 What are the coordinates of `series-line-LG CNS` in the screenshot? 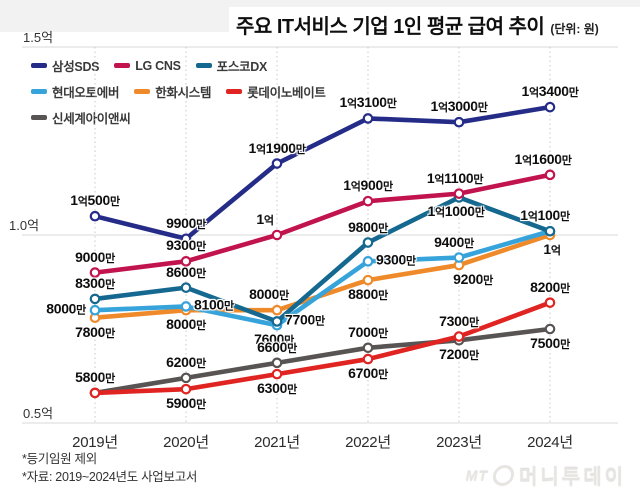 It's located at (322, 223).